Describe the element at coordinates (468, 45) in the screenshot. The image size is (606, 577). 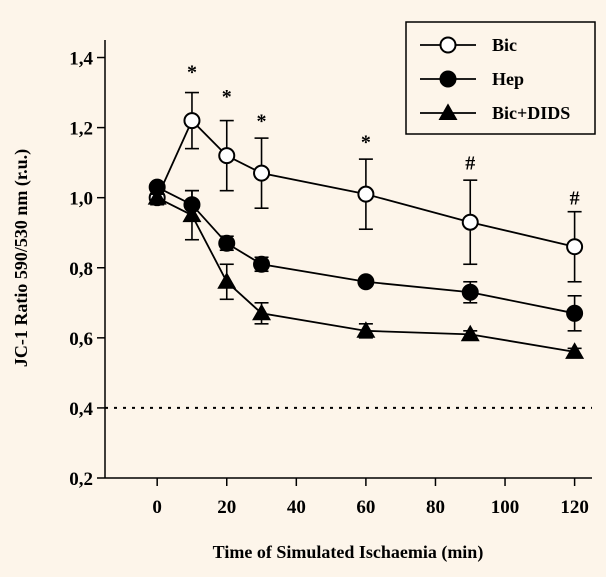
I see `legend-item: Bic` at that location.